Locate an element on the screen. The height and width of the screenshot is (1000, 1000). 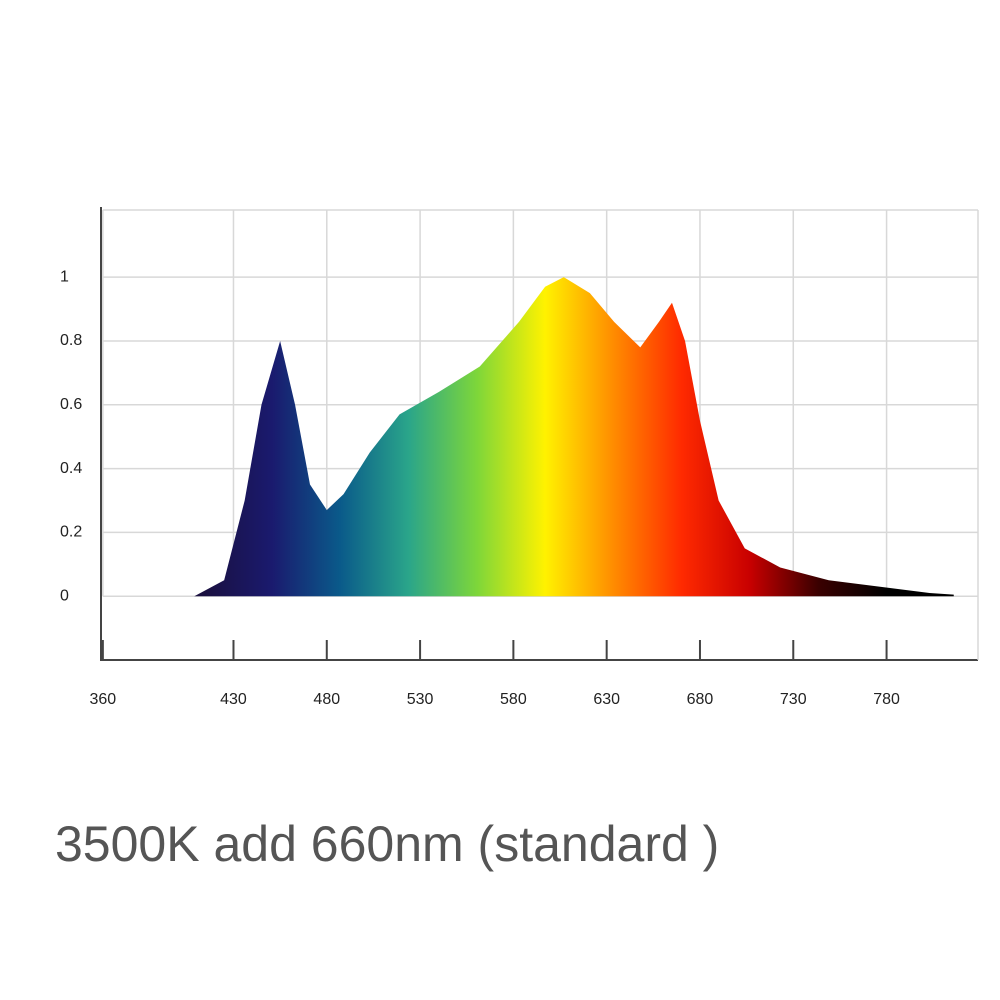
x-tick-label: 430 is located at coordinates (233, 699).